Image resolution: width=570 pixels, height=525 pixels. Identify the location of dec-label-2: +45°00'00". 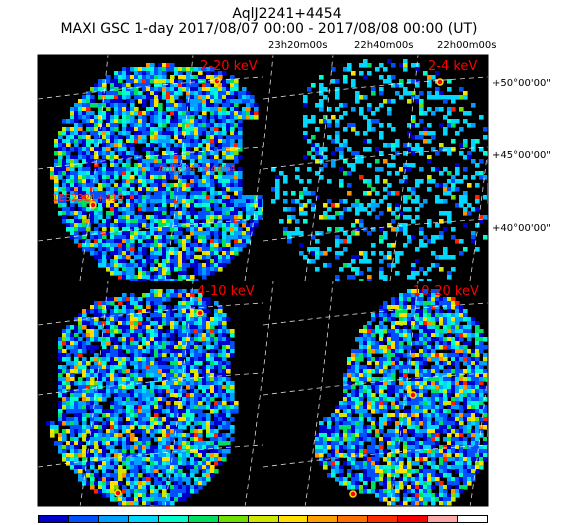
(521, 155).